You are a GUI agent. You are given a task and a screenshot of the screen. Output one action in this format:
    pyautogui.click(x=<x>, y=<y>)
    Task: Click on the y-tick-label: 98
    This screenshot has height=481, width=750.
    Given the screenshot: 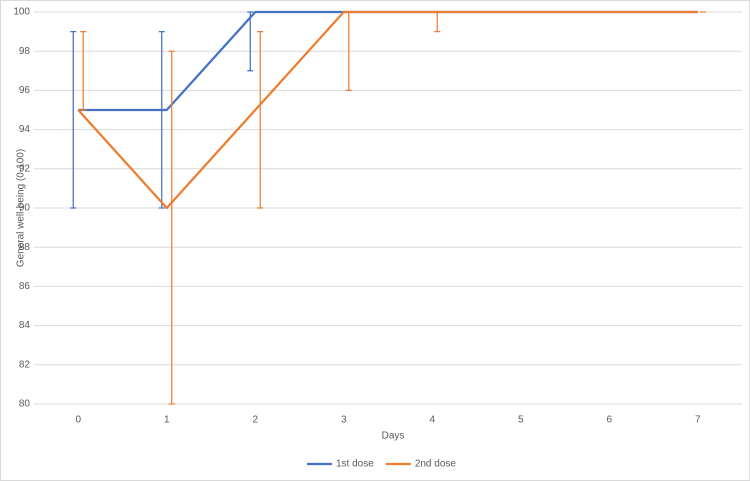 What is the action you would take?
    pyautogui.click(x=25, y=51)
    